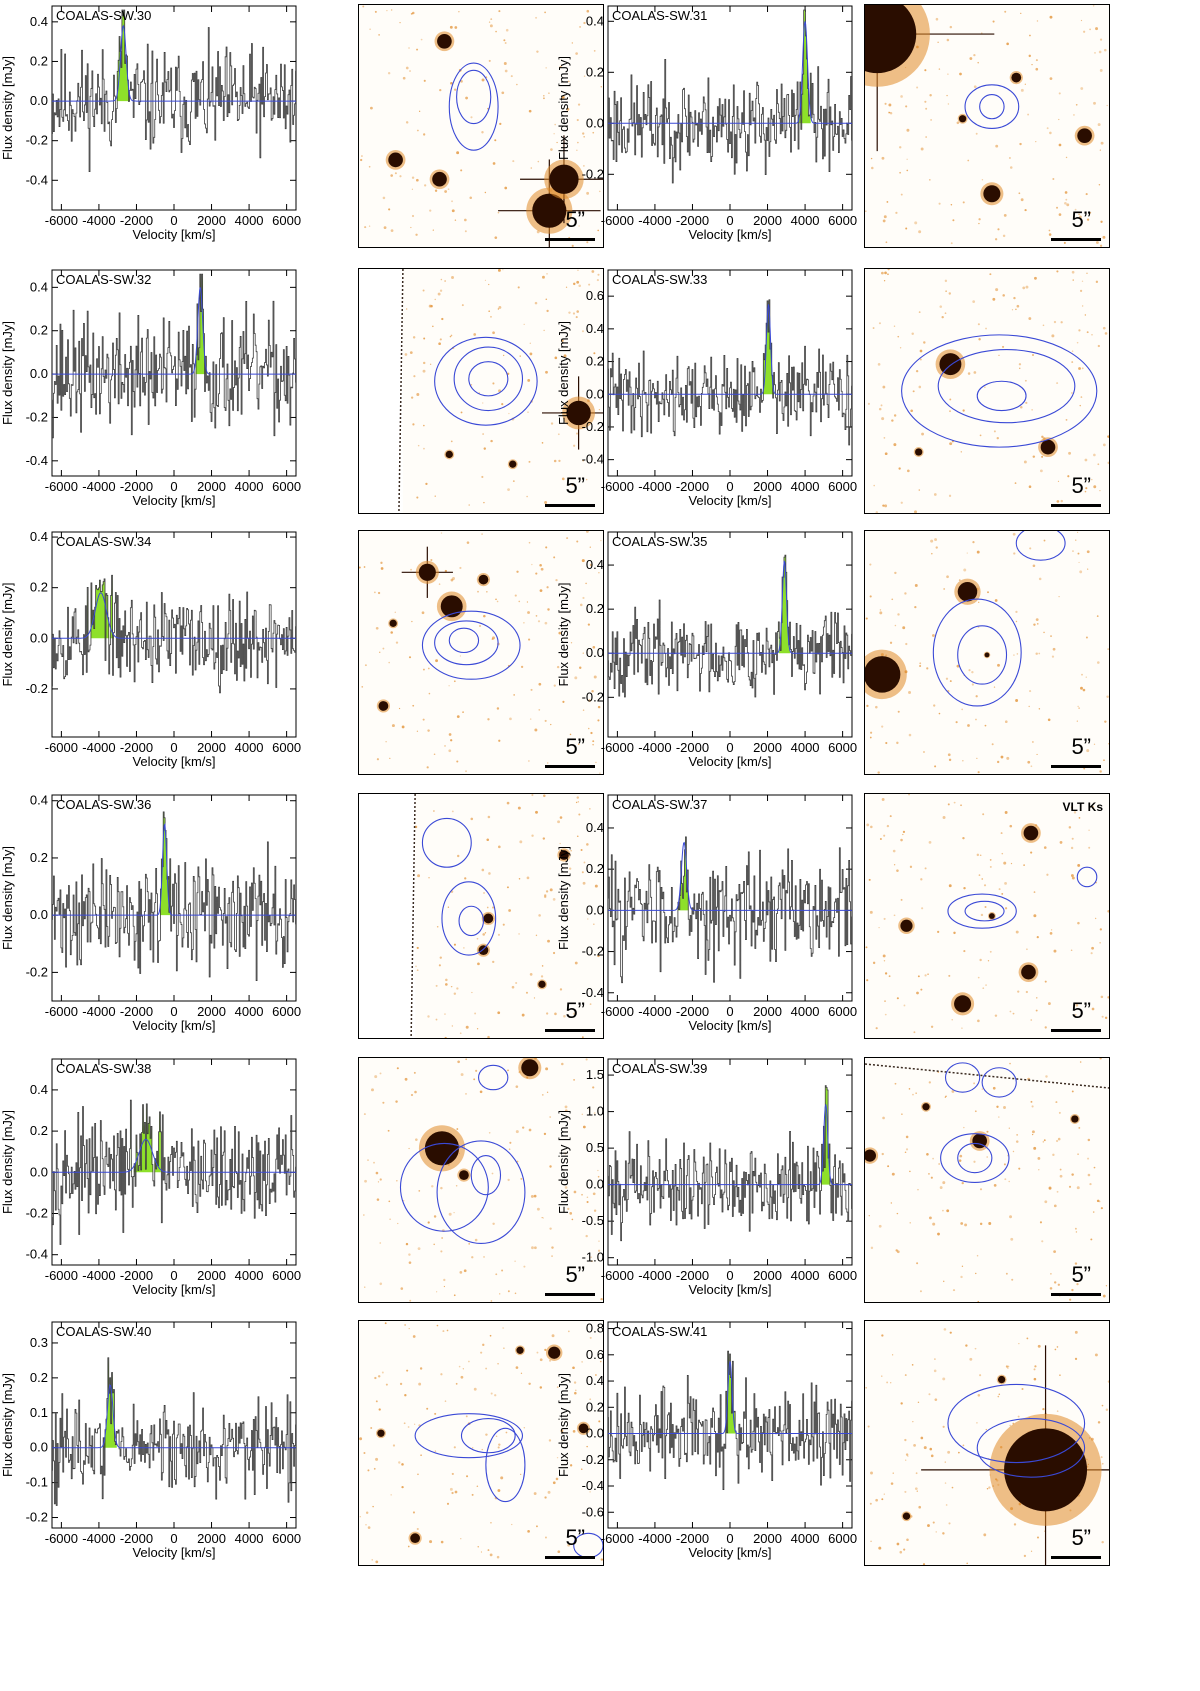 The width and height of the screenshot is (1200, 1691). I want to click on y-tick-label: -0.4, so click(37, 460).